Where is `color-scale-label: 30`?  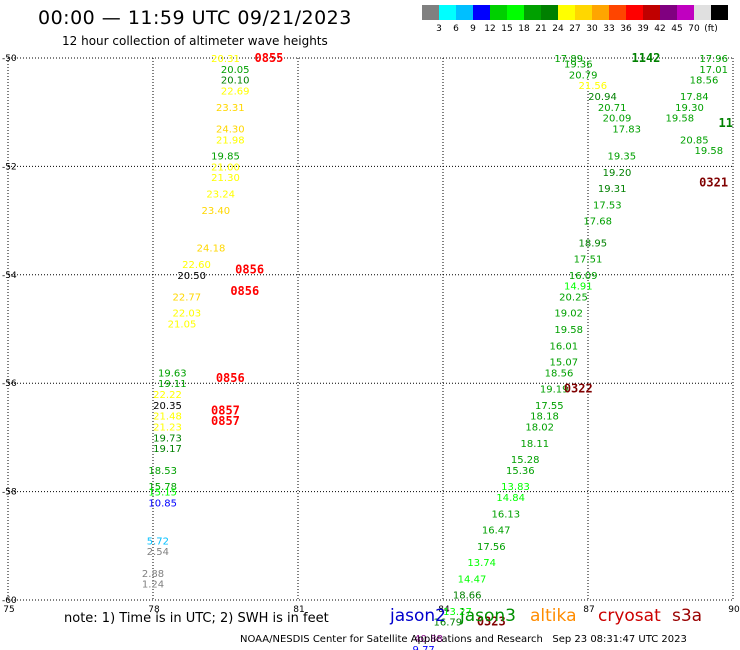
color-scale-label: 30 is located at coordinates (592, 29).